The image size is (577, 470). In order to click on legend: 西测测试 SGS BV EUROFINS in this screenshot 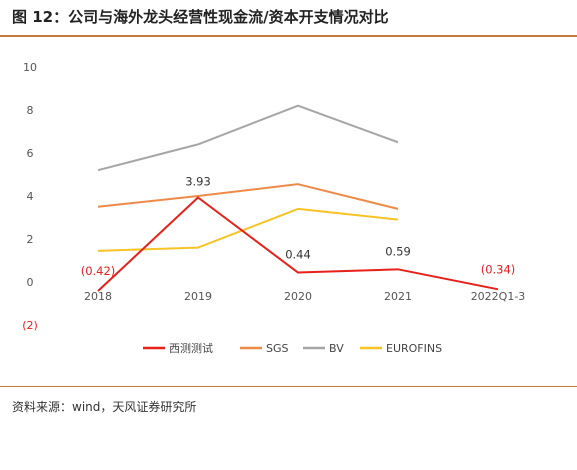, I will do `click(292, 348)`.